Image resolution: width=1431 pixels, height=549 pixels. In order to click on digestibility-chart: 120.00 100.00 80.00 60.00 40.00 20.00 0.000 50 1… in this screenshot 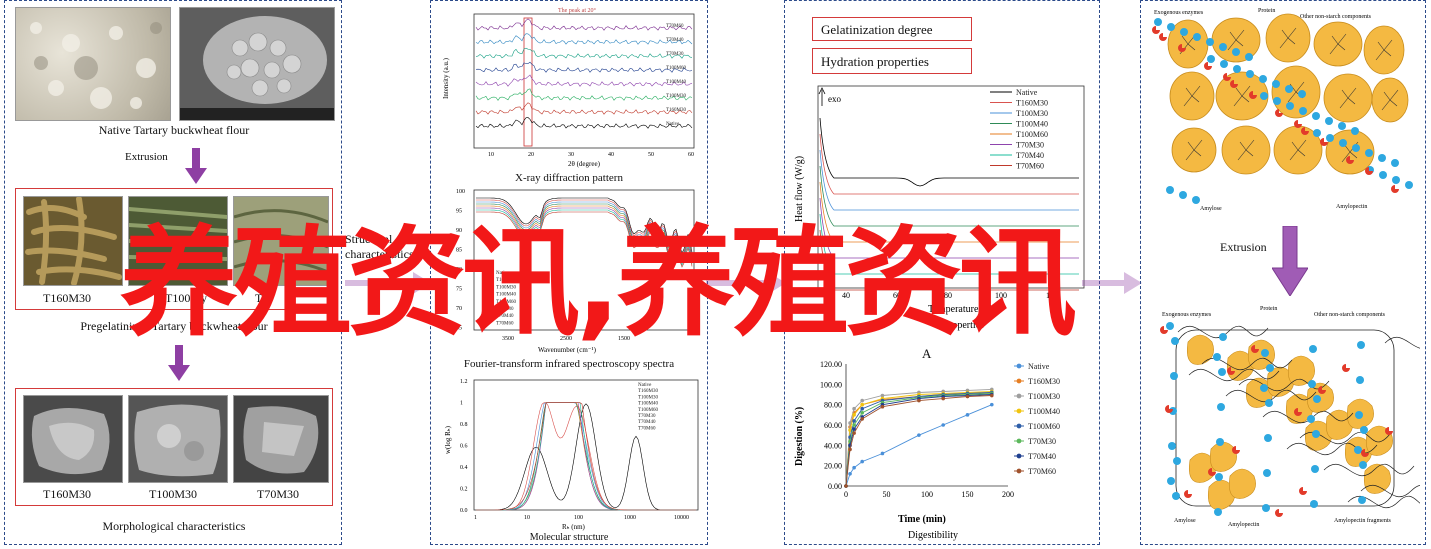, I will do `click(927, 450)`.